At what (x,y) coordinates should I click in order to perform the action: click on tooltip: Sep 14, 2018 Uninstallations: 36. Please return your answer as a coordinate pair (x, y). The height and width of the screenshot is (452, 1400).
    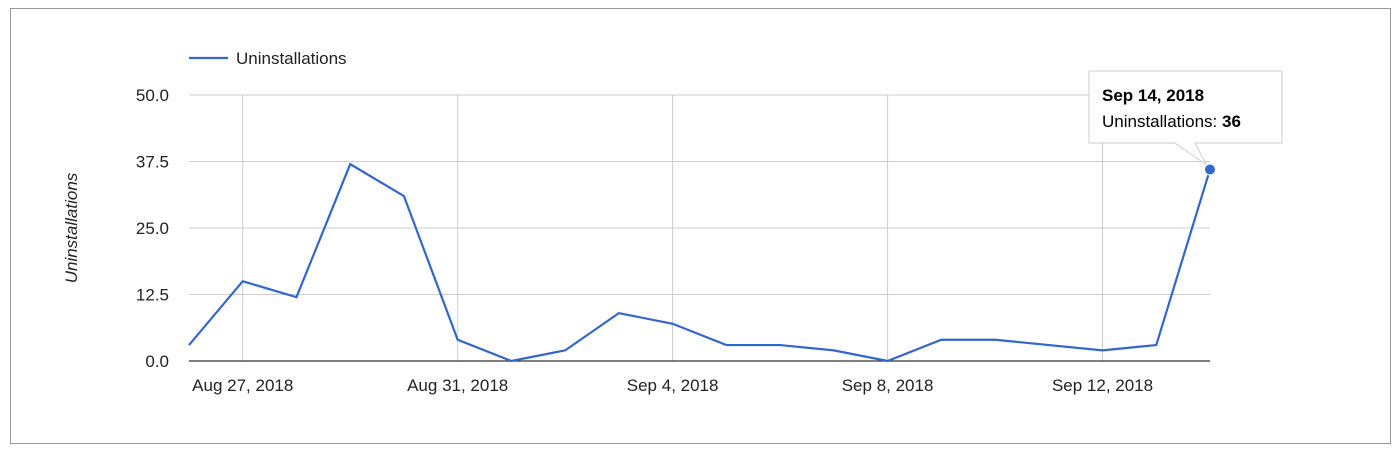
    Looking at the image, I should click on (1185, 117).